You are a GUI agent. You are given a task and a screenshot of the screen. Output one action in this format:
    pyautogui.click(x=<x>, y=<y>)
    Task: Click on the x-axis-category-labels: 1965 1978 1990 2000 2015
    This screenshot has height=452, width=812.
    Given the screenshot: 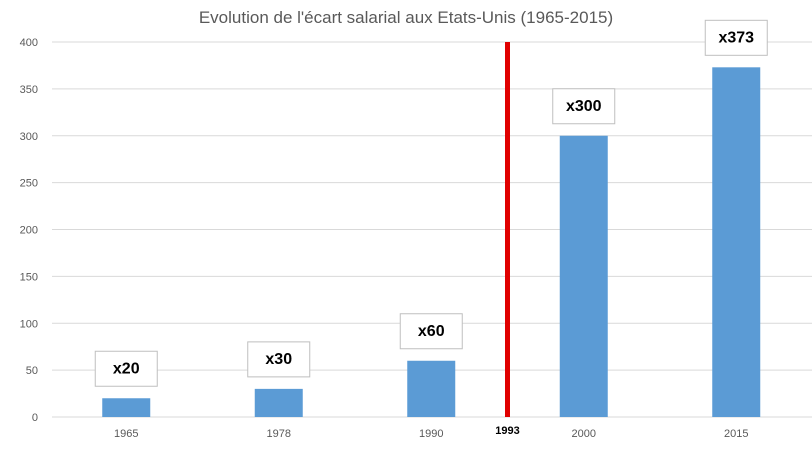 What is the action you would take?
    pyautogui.click(x=431, y=434)
    